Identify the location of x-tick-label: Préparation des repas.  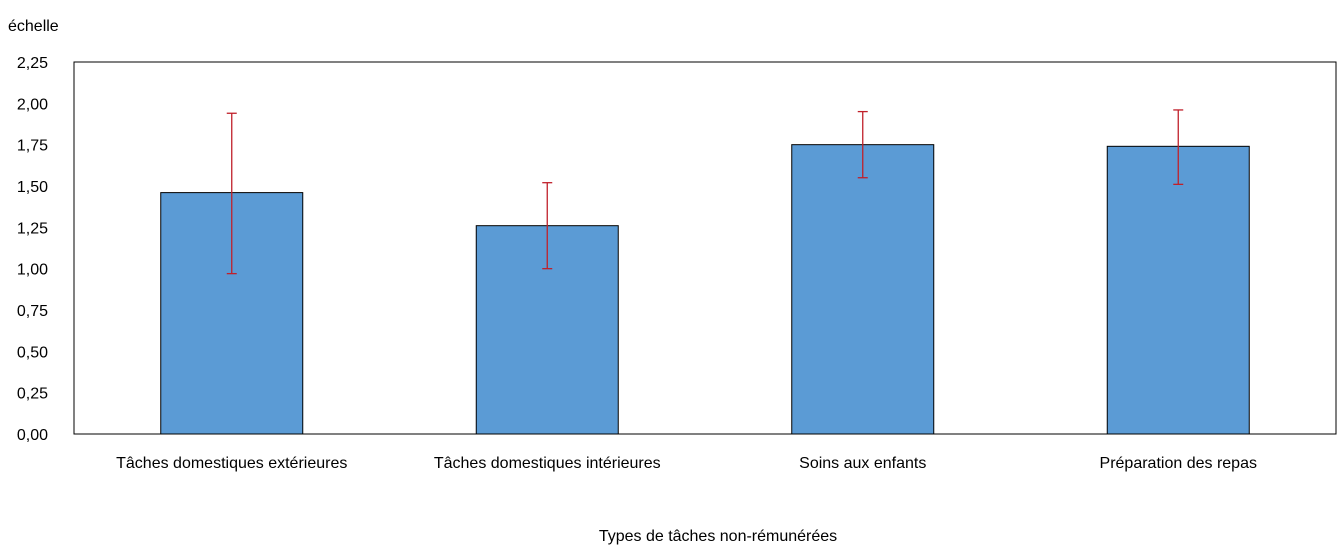
(1178, 463).